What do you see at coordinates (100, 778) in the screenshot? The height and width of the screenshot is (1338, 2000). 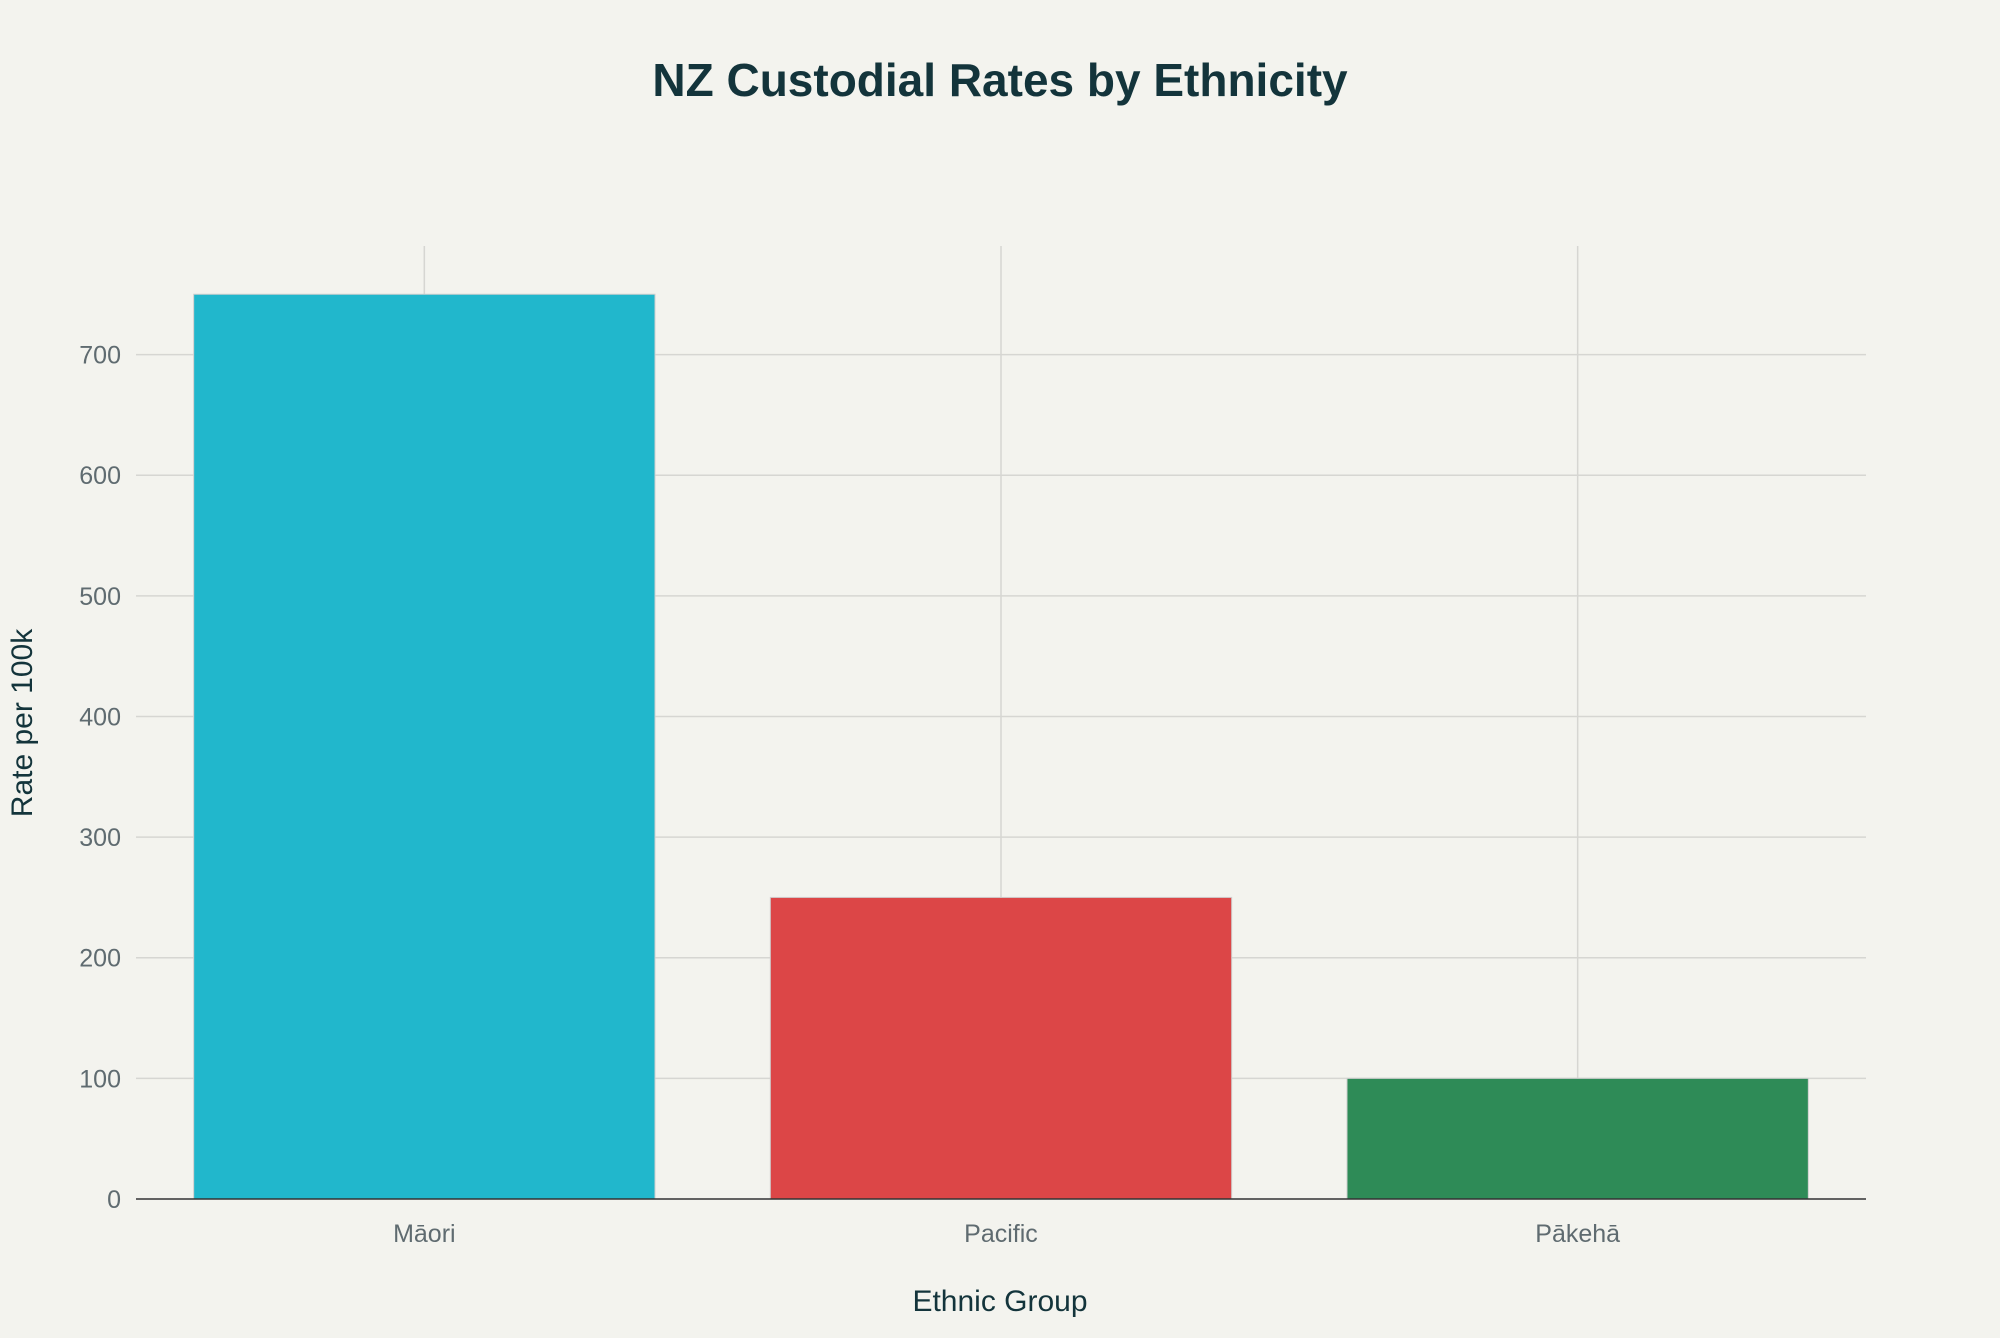 I see `y-tick-labels: 0 100 200 300 400 500 600 700` at bounding box center [100, 778].